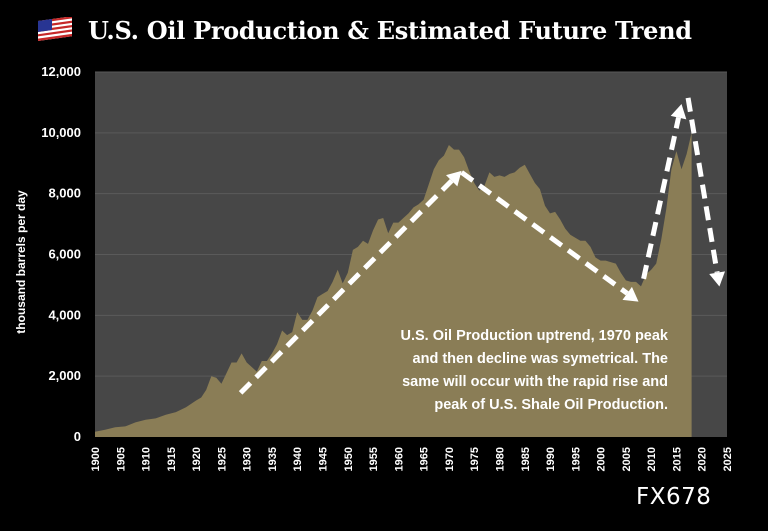  What do you see at coordinates (678, 111) in the screenshot?
I see `shale-rise-arrow-head` at bounding box center [678, 111].